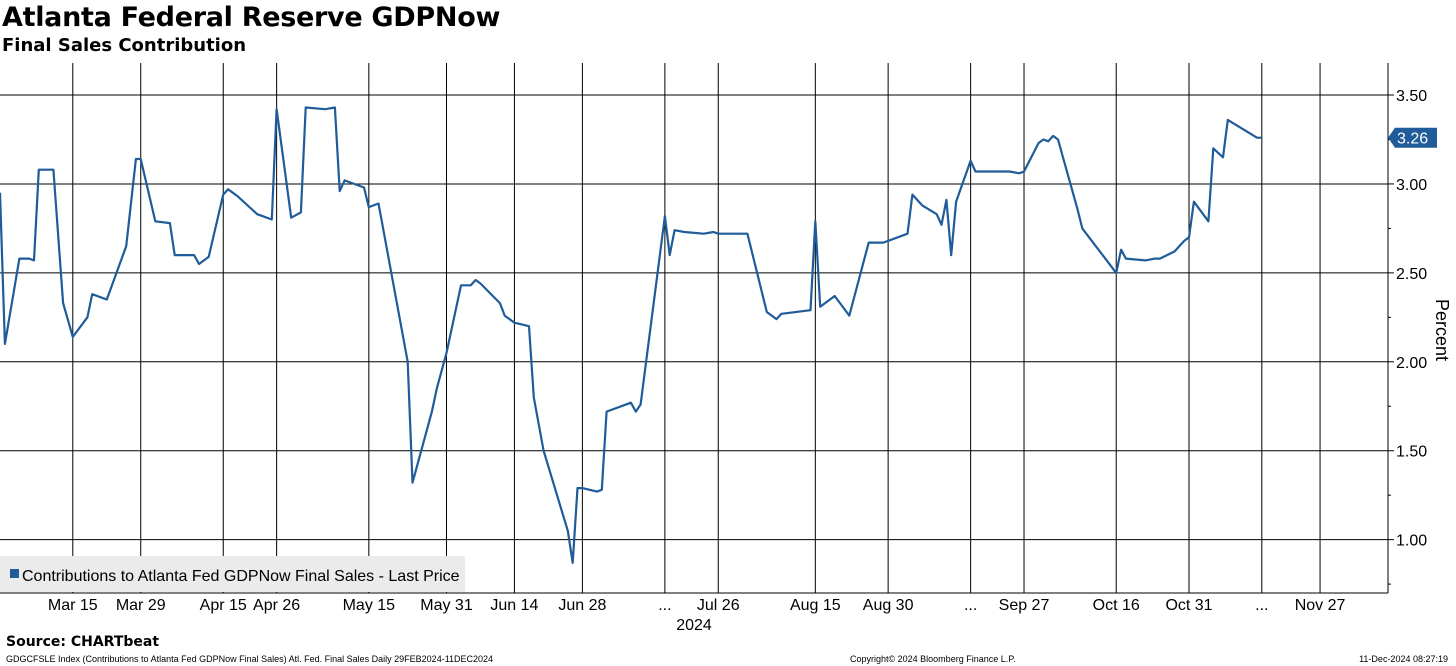 The image size is (1456, 666). I want to click on x-tick-label: Aug 30, so click(888, 605).